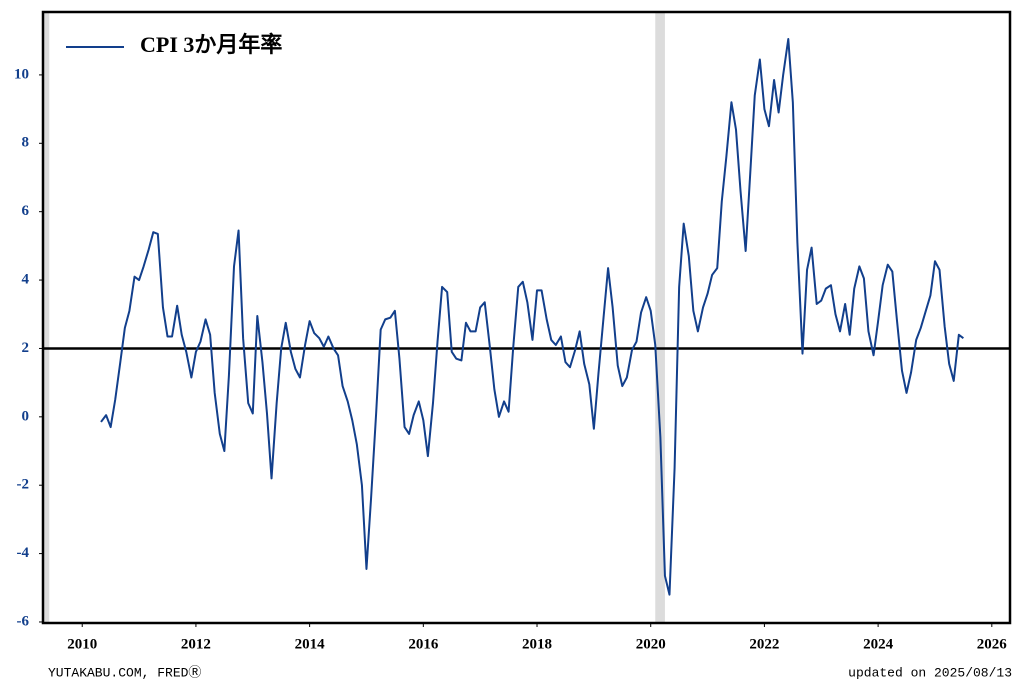  I want to click on x-tick-label: 2020, so click(651, 644).